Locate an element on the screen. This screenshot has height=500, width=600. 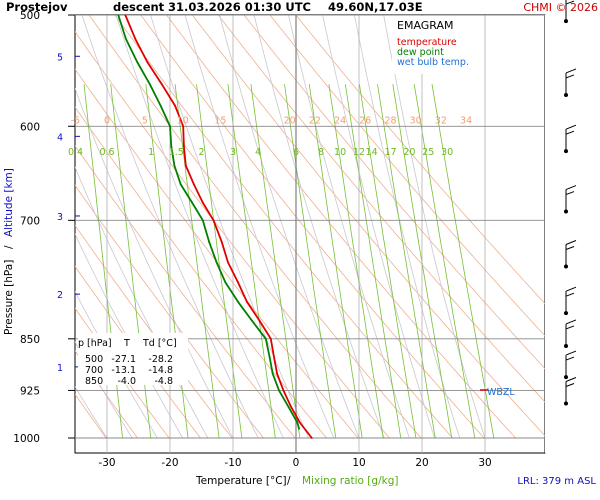
pressure-tick-label: 700 is located at coordinates (30, 221).